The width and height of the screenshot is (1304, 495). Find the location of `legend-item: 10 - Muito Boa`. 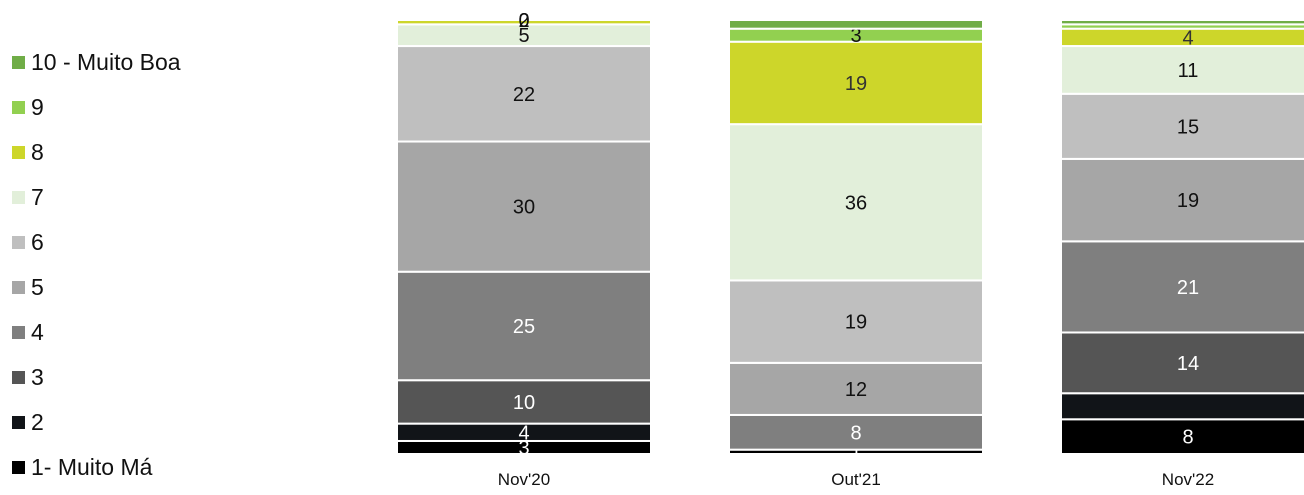

legend-item: 10 - Muito Boa is located at coordinates (142, 62).